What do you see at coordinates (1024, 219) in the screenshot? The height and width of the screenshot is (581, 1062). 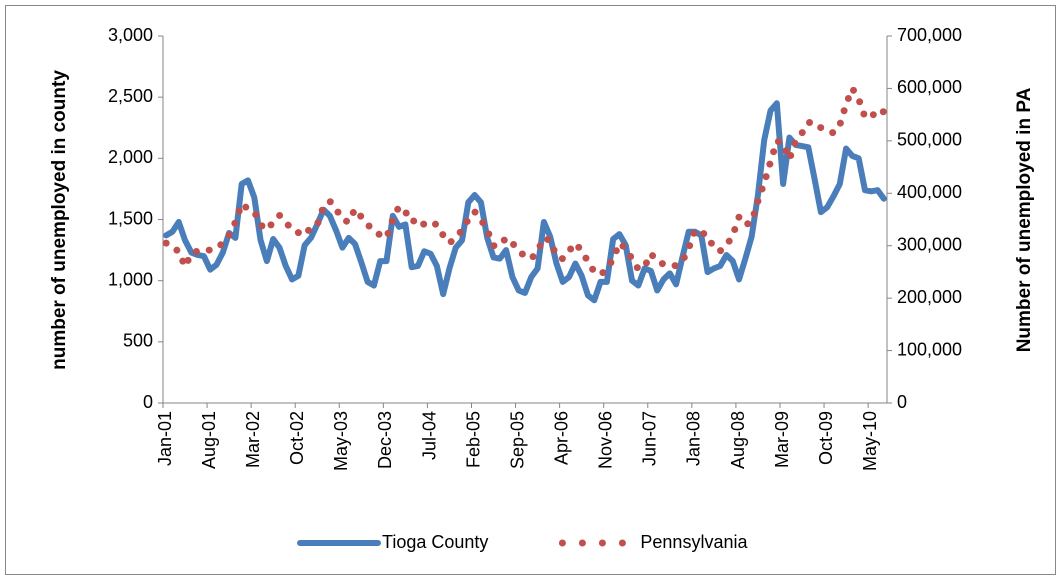 I see `y2-axis-title: Number of unemployed in PA` at bounding box center [1024, 219].